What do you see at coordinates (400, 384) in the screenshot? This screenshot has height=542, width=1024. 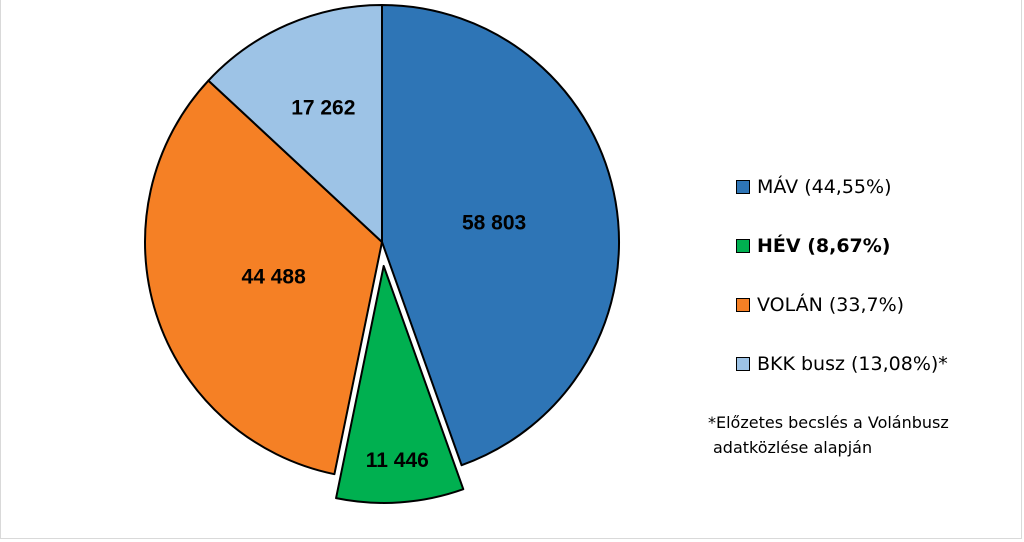 I see `pie-slice-h-v` at bounding box center [400, 384].